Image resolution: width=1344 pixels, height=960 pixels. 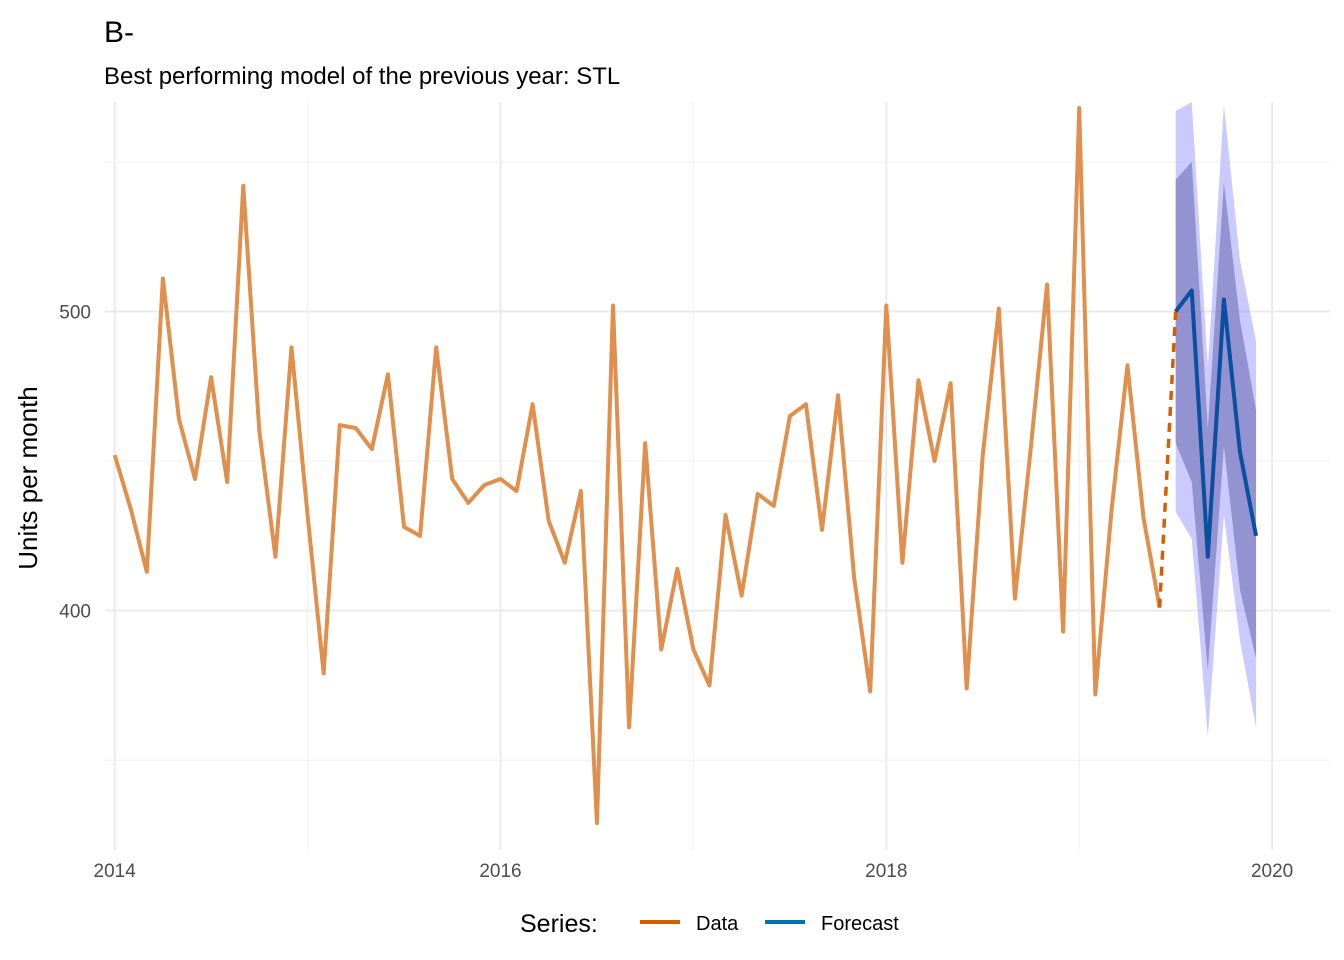 What do you see at coordinates (115, 871) in the screenshot?
I see `x-tick-label: 2014` at bounding box center [115, 871].